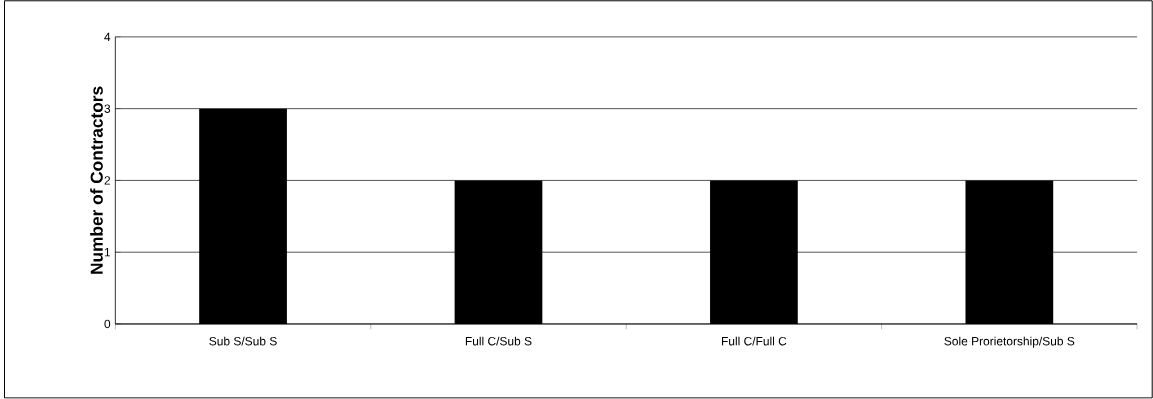 This screenshot has height=399, width=1153. I want to click on y-tick-label: 3, so click(107, 109).